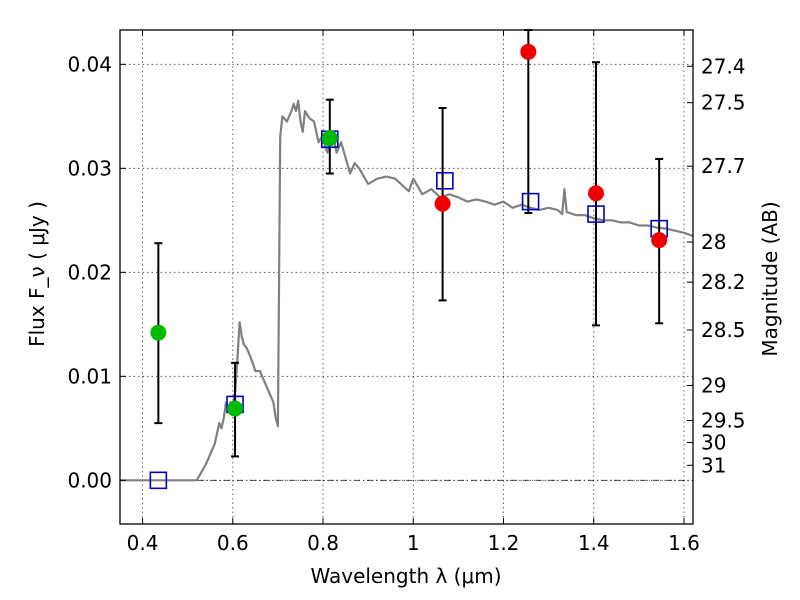  I want to click on magnitude-tick-label: 28.2, so click(723, 282).